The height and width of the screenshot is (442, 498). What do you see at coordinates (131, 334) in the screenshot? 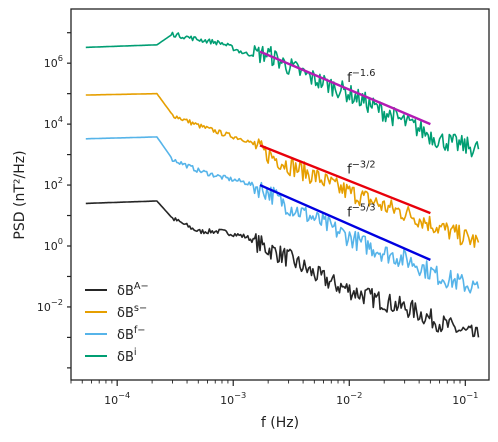
I see `legend-label-f: δBf−` at bounding box center [131, 334].